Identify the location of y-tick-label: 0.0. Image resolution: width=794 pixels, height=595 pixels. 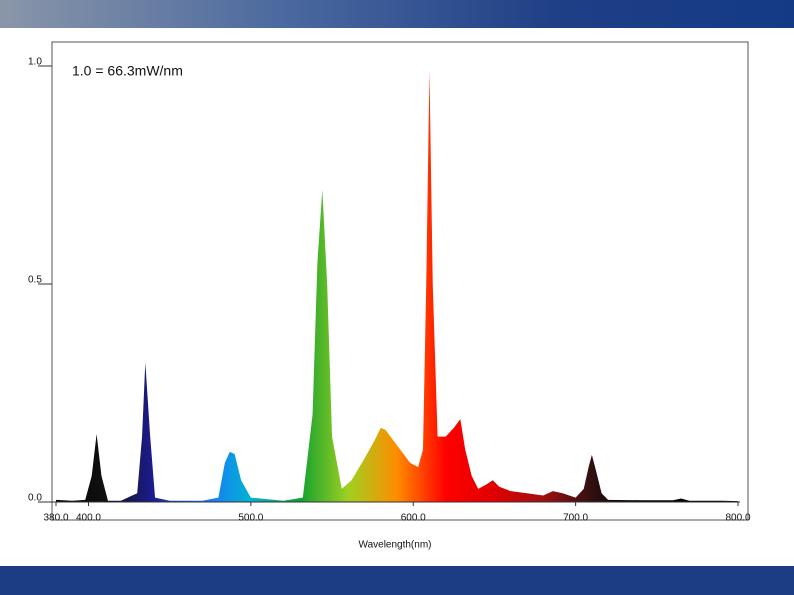
(35, 498).